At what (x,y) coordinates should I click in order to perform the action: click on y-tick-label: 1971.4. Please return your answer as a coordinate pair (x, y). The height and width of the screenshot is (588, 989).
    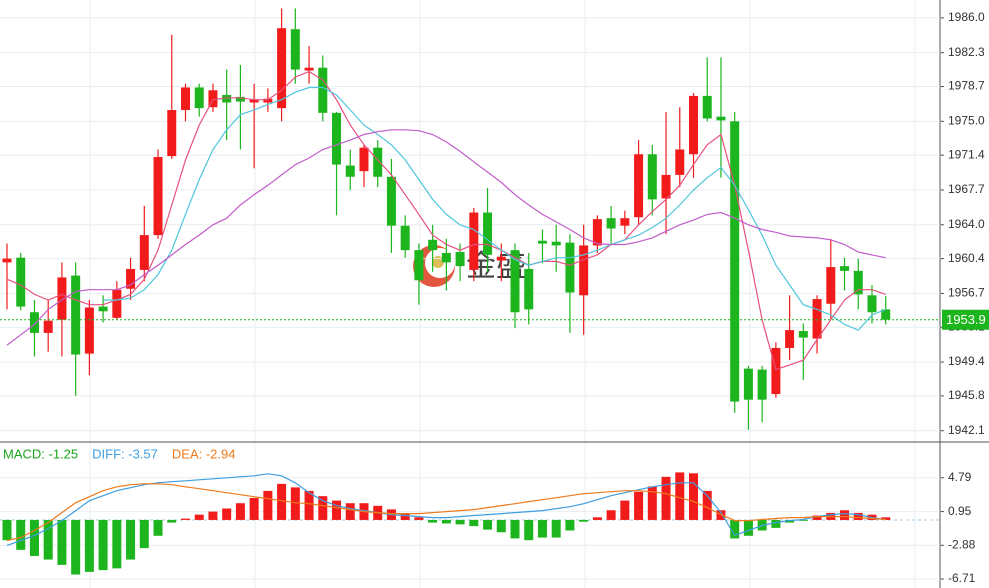
    Looking at the image, I should click on (966, 154).